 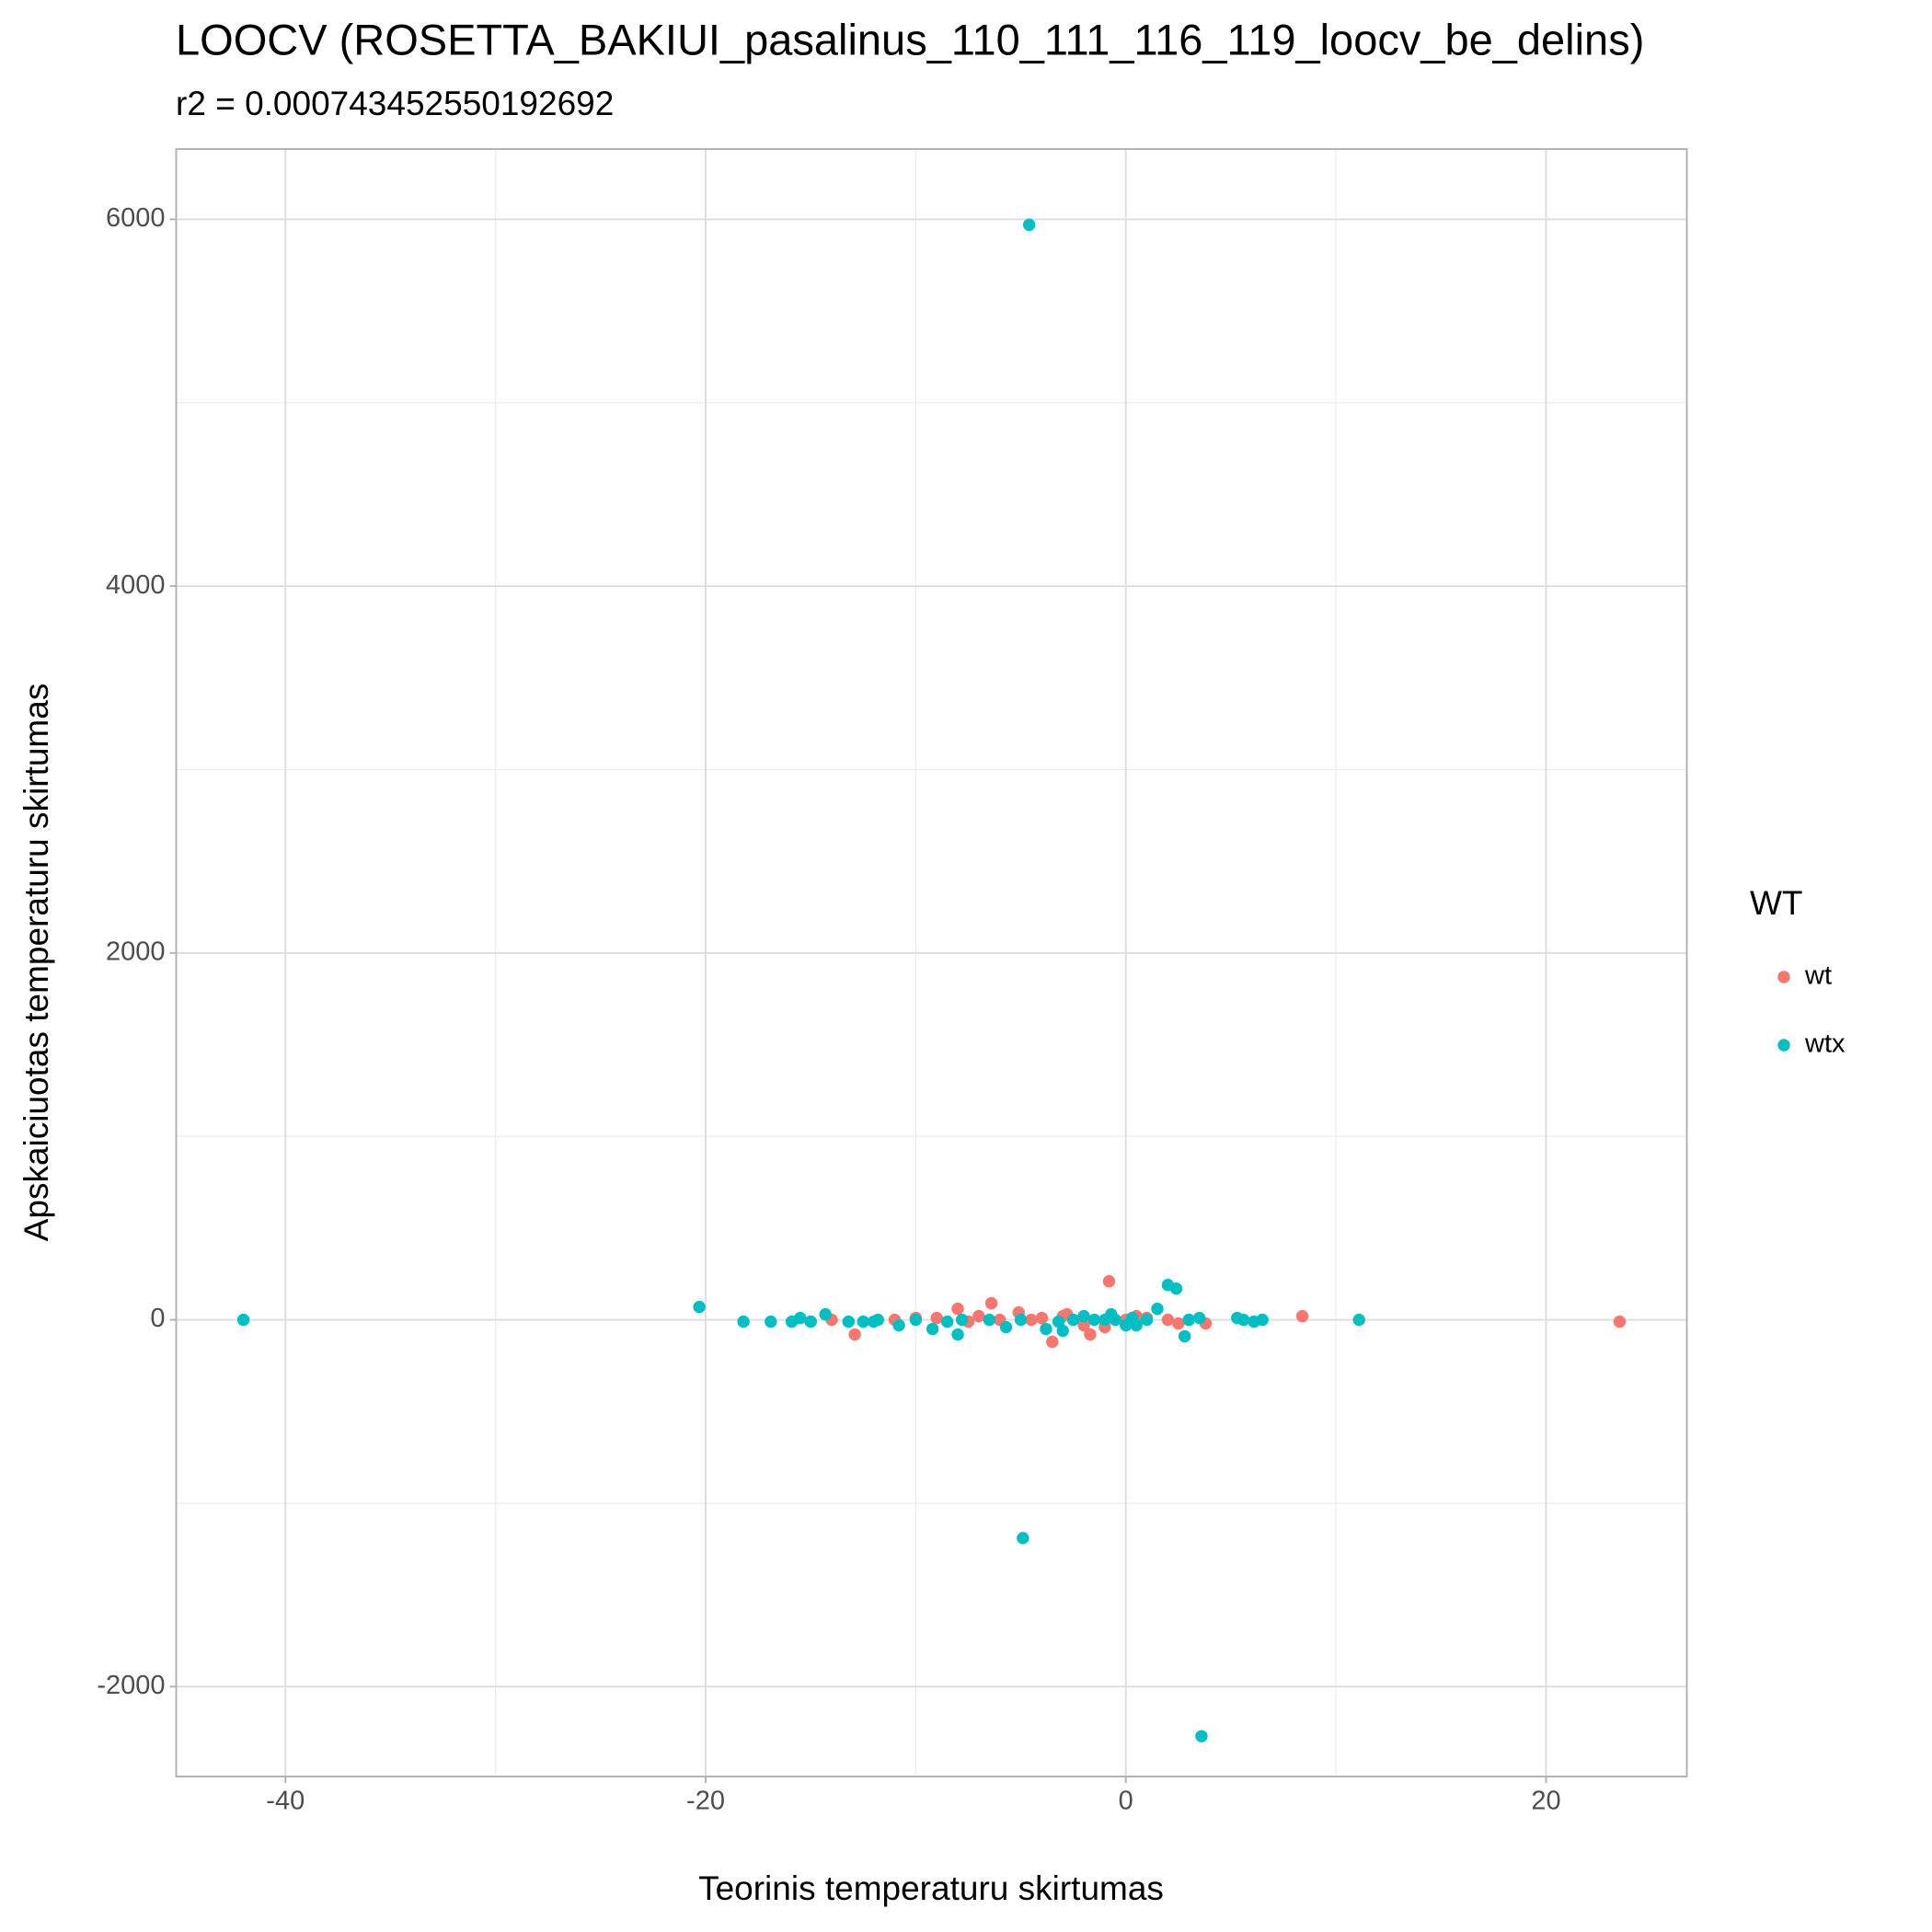 I want to click on y-tick-label: 4000, so click(x=136, y=585).